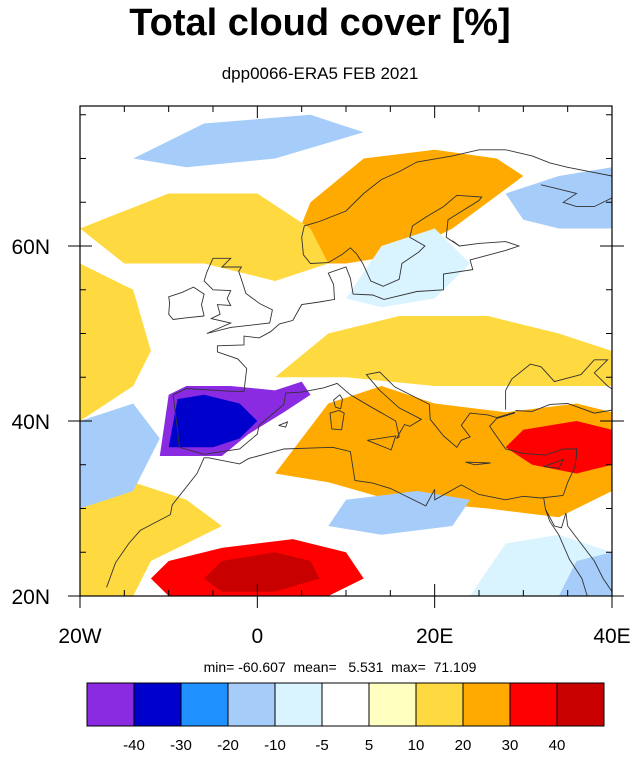  I want to click on stats-mean-label: mean=, so click(315, 667).